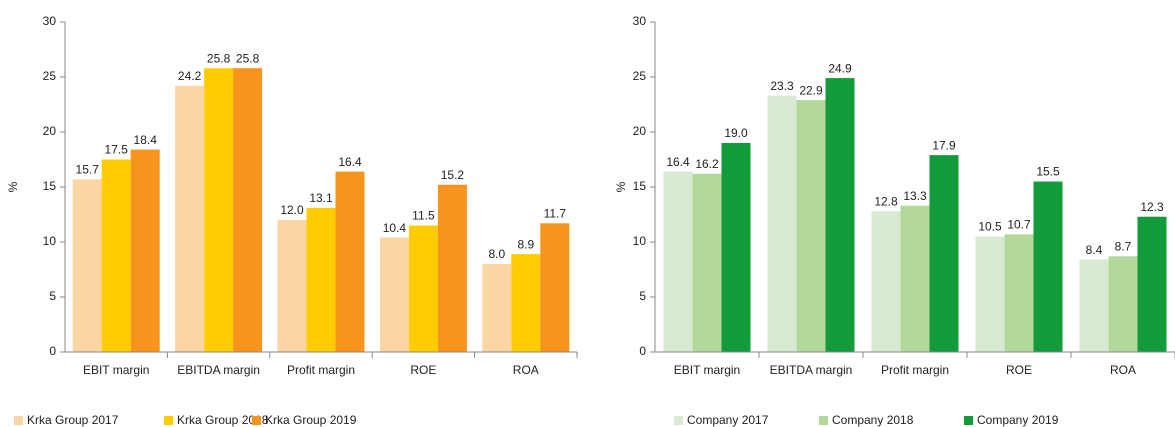 This screenshot has height=427, width=1175. Describe the element at coordinates (707, 164) in the screenshot. I see `value-label: 16.2` at that location.